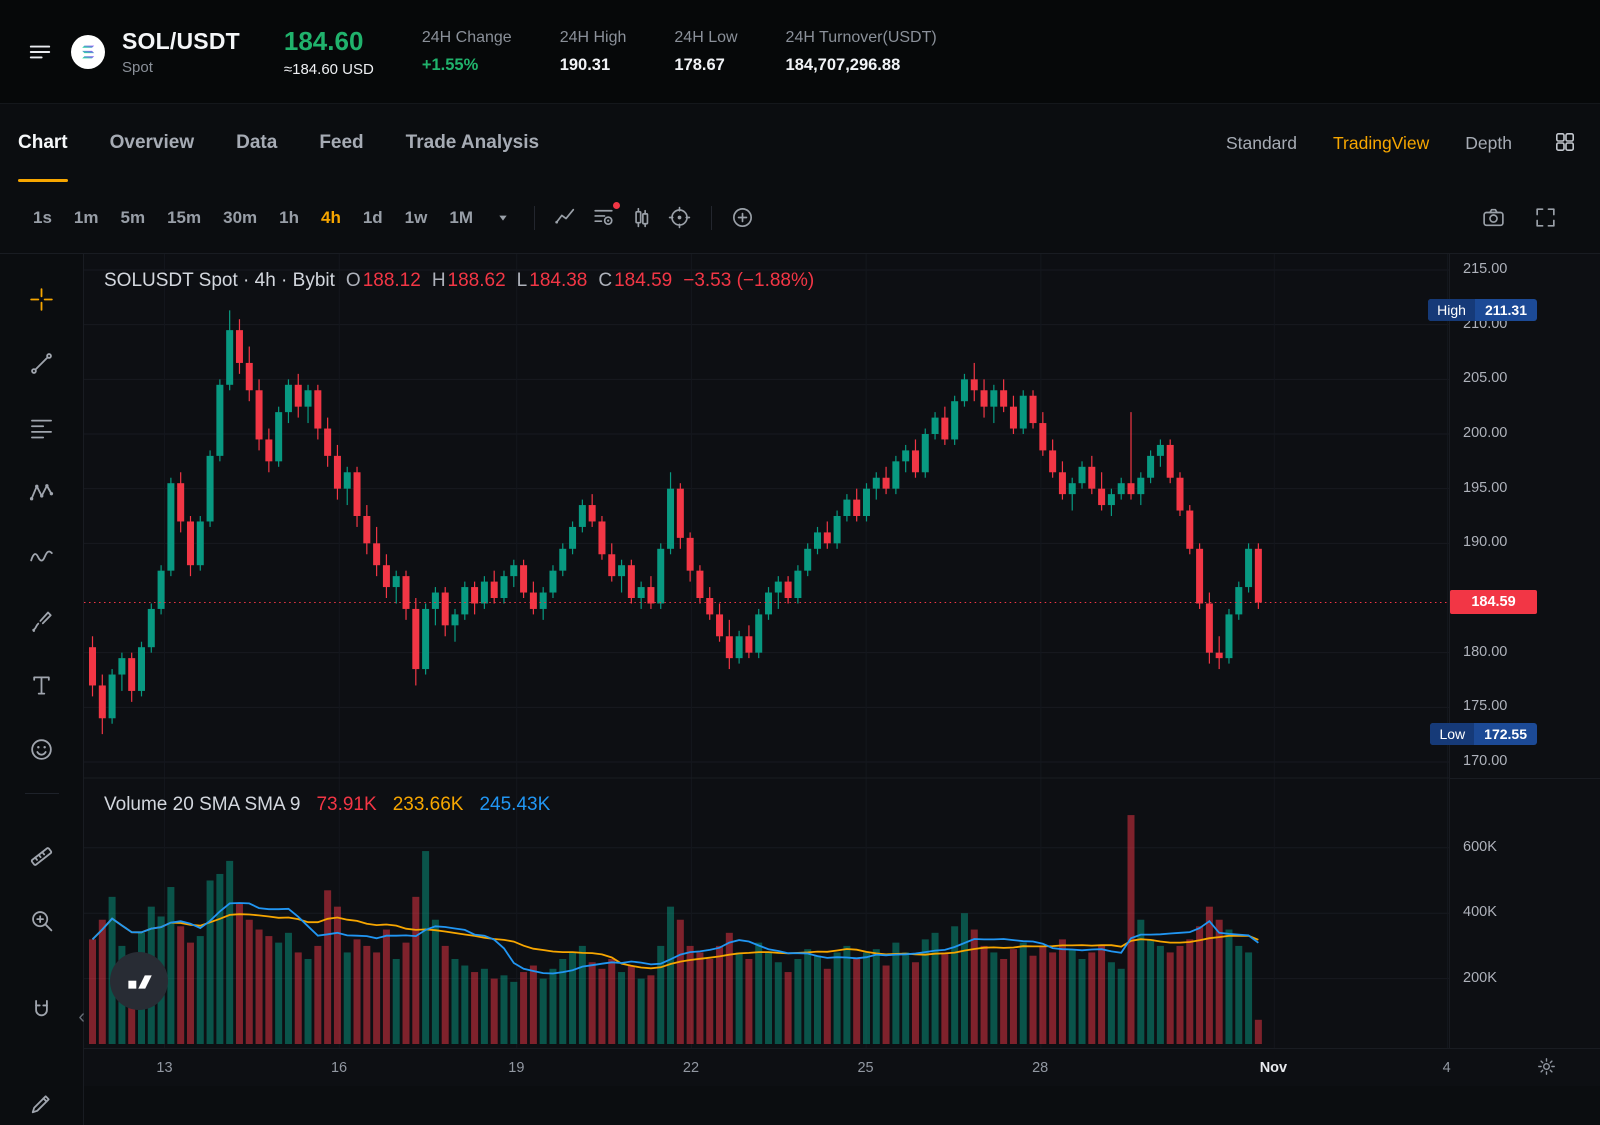 Image resolution: width=1600 pixels, height=1125 pixels. I want to click on tool-draw, so click(42, 1103).